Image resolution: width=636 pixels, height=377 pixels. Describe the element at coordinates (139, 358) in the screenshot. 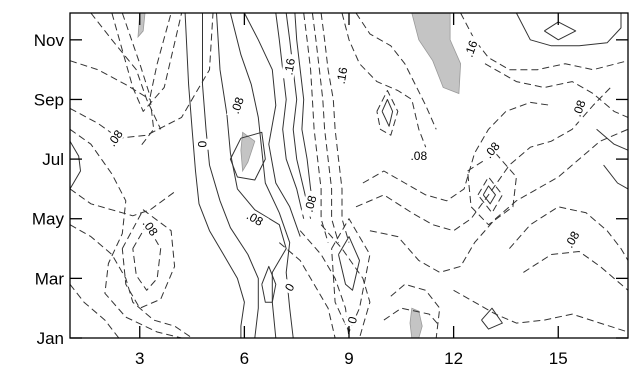

I see `x-tick-label: 3` at that location.